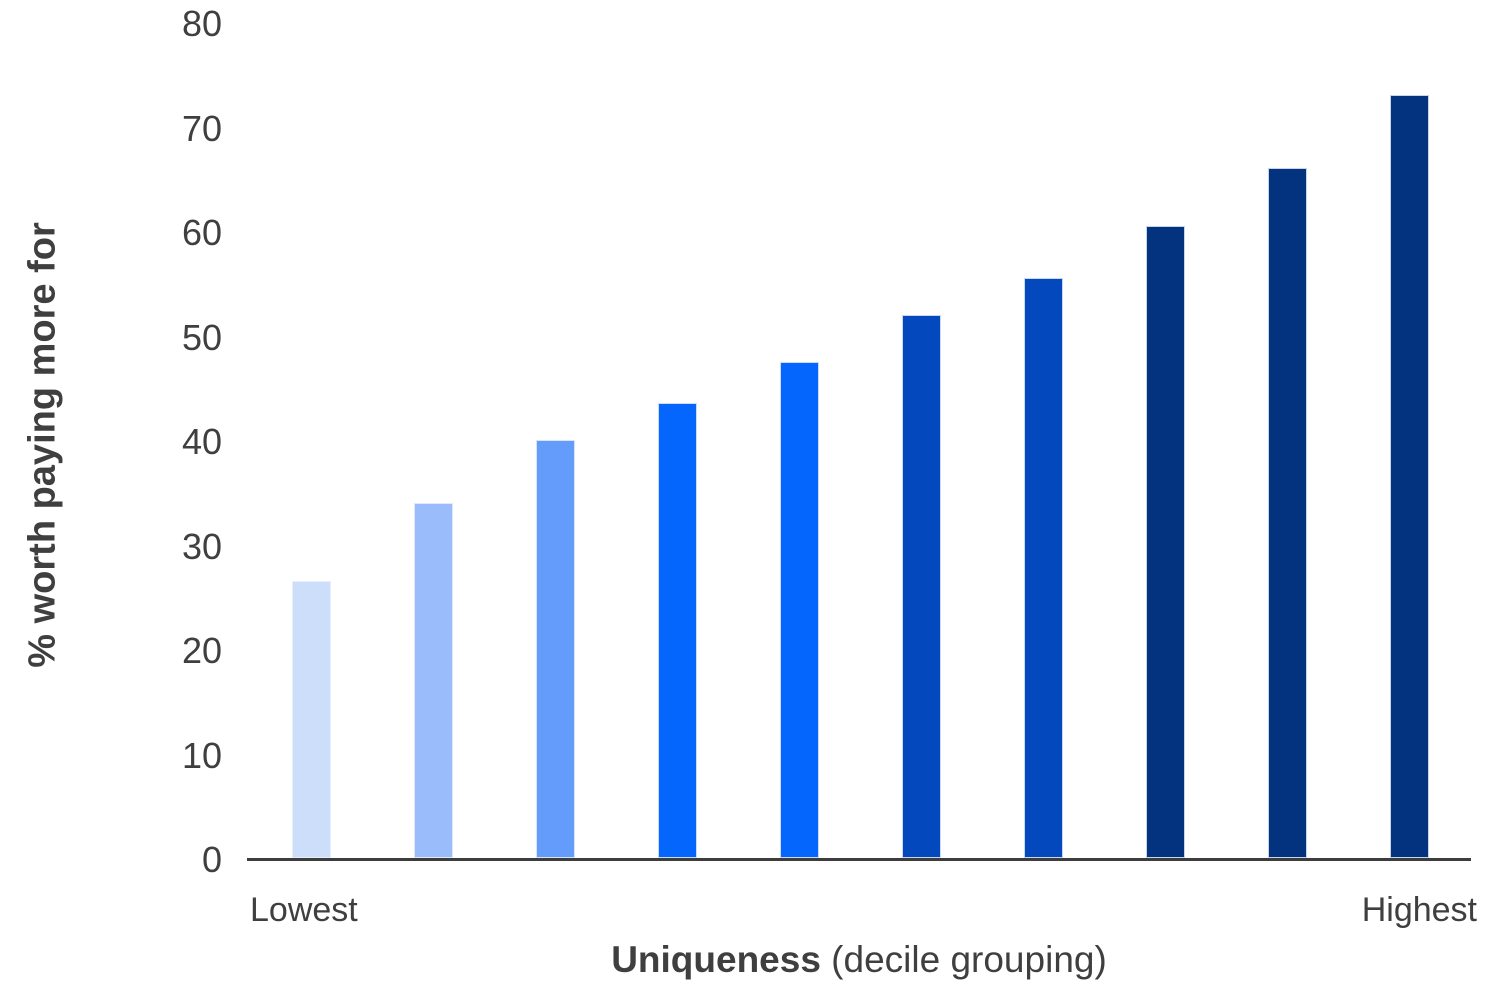  What do you see at coordinates (42, 445) in the screenshot?
I see `y-axis-title: % worth paying more for` at bounding box center [42, 445].